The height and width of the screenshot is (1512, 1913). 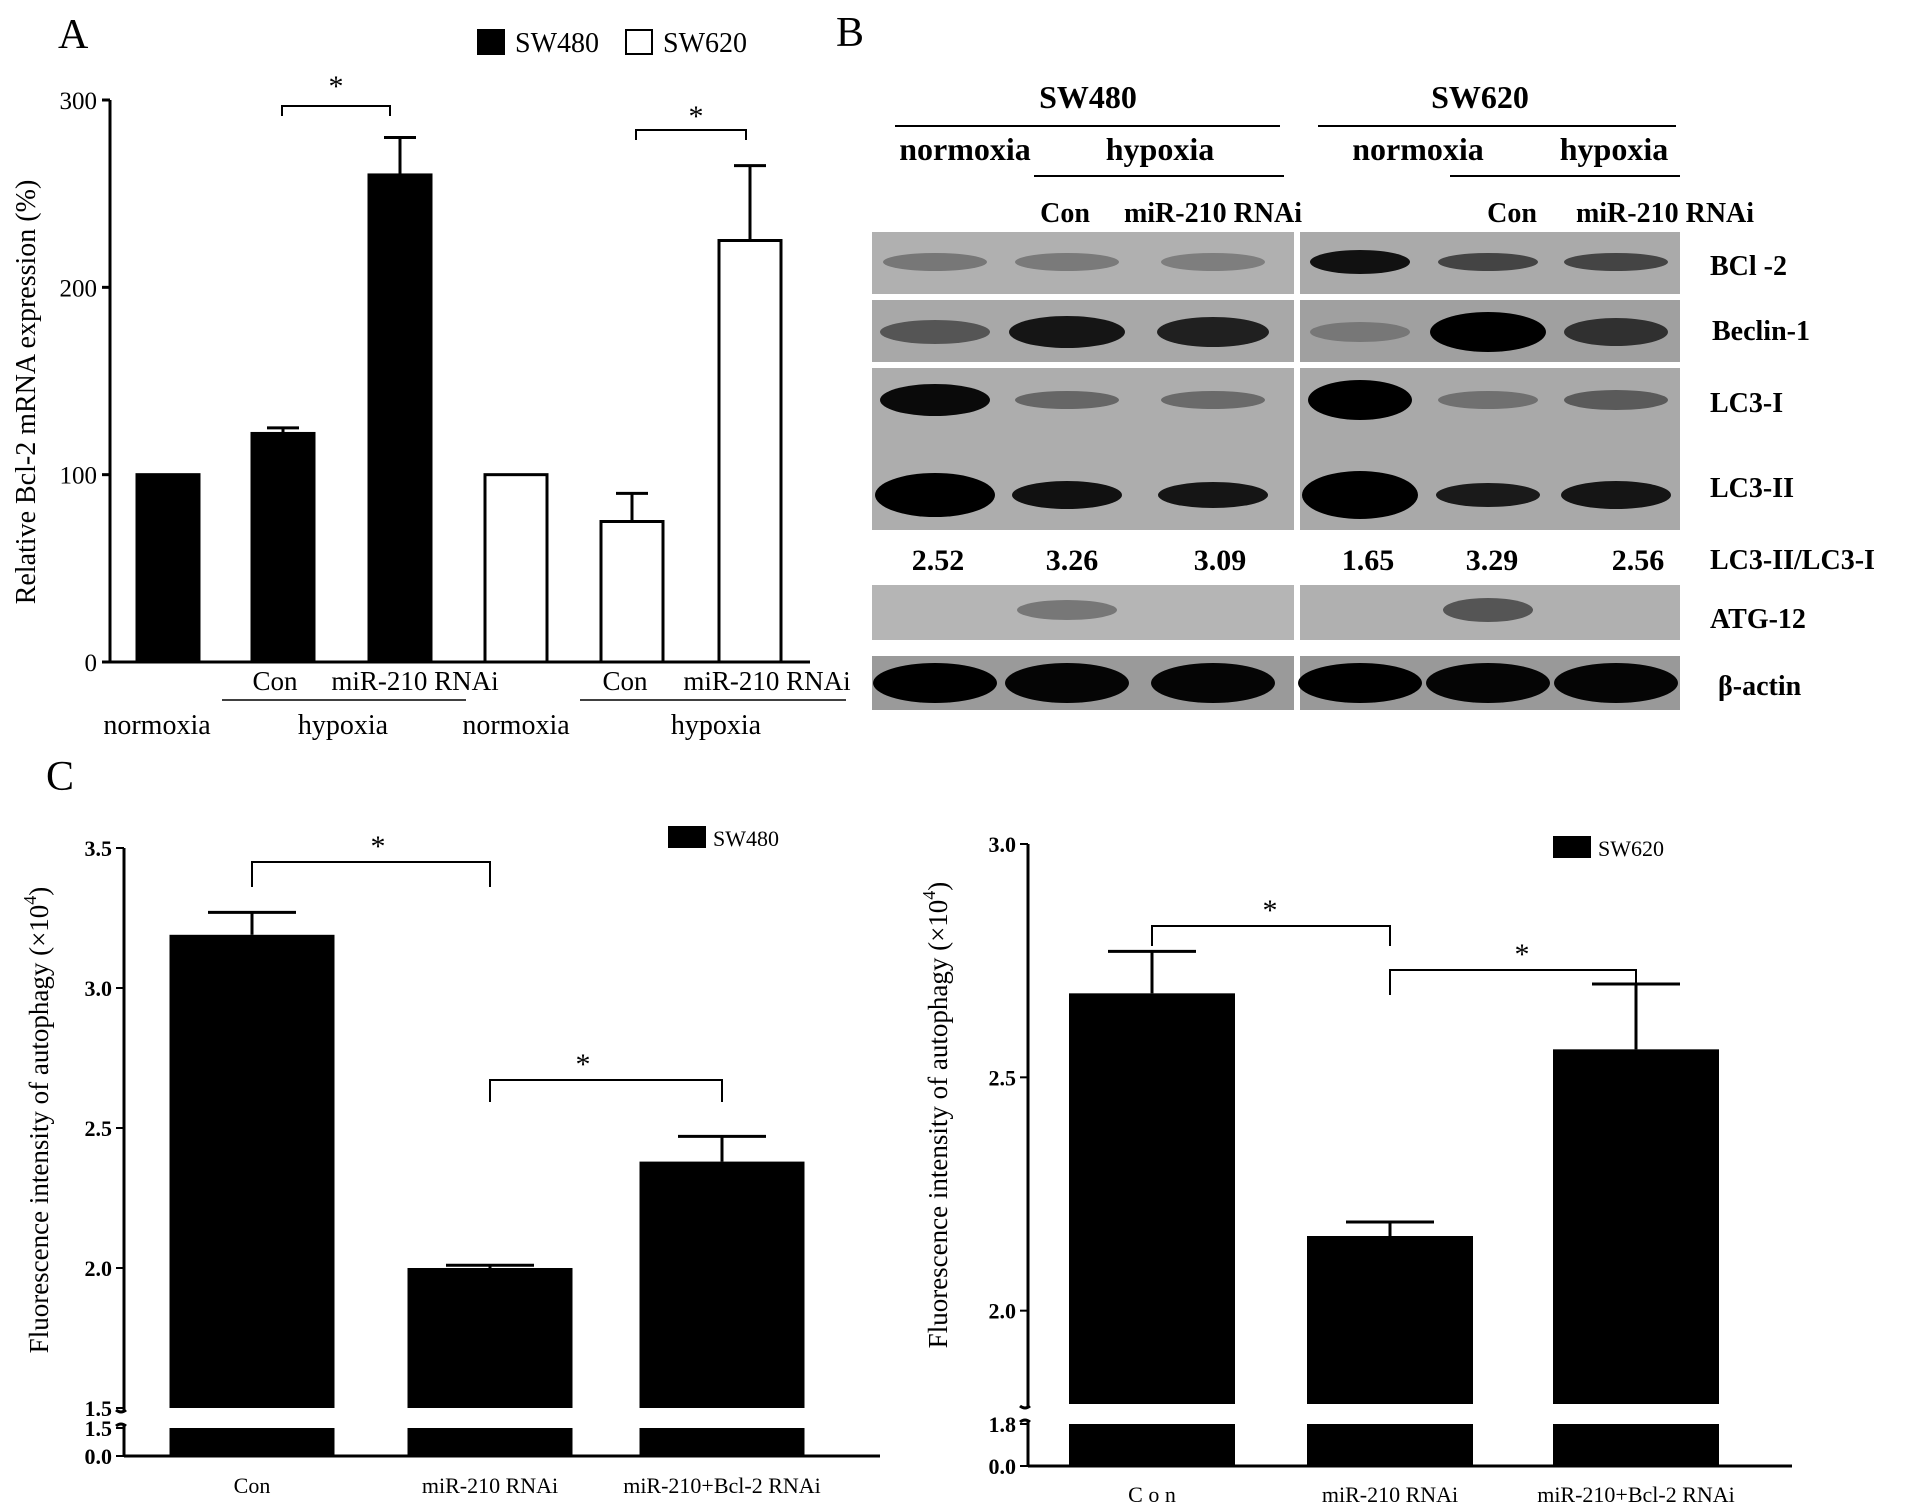 I want to click on blot-strip-bcl2, so click(x=1276, y=263).